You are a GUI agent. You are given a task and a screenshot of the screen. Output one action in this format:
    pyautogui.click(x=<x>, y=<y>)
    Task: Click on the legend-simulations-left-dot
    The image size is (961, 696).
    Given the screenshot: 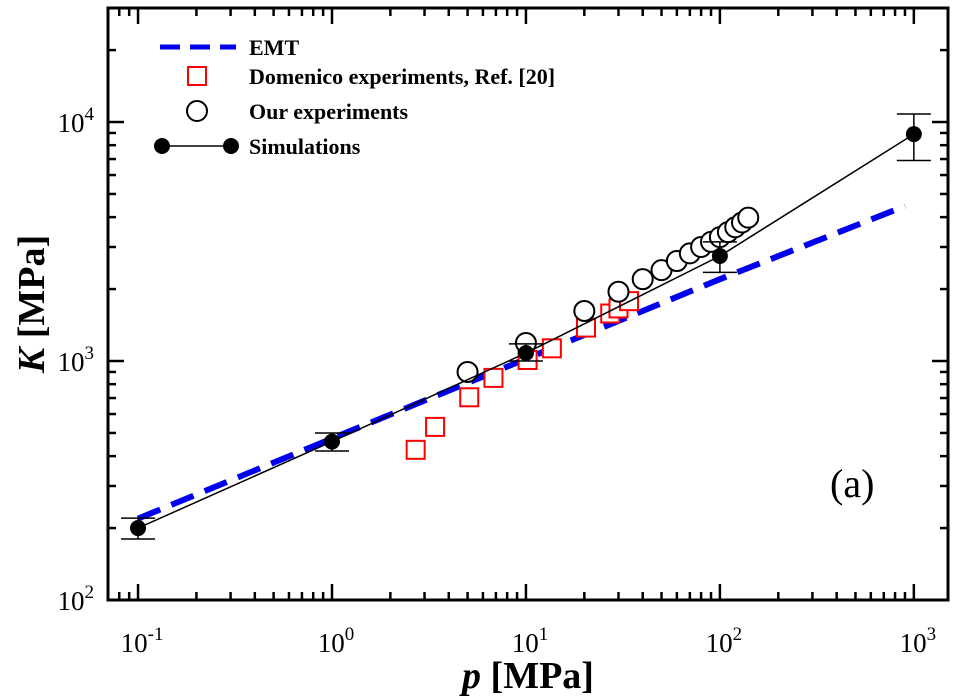 What is the action you would take?
    pyautogui.click(x=162, y=146)
    